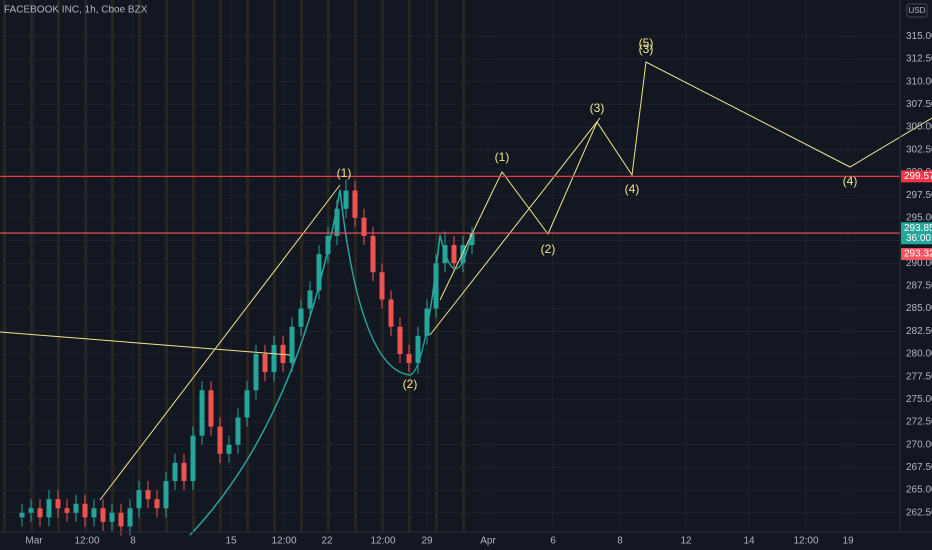  Describe the element at coordinates (76, 10) in the screenshot. I see `chart-title: FACEBOOK INC, 1h, Cboe BZX` at that location.